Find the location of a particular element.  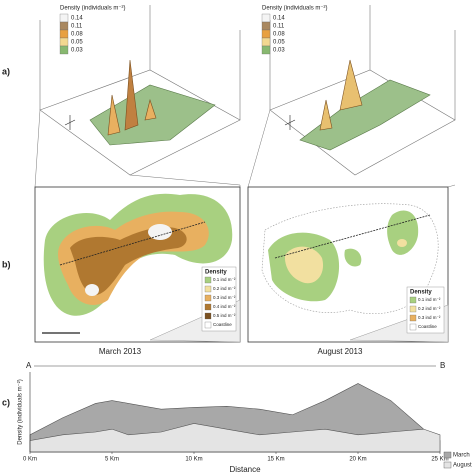

map is located at coordinates (137, 264).